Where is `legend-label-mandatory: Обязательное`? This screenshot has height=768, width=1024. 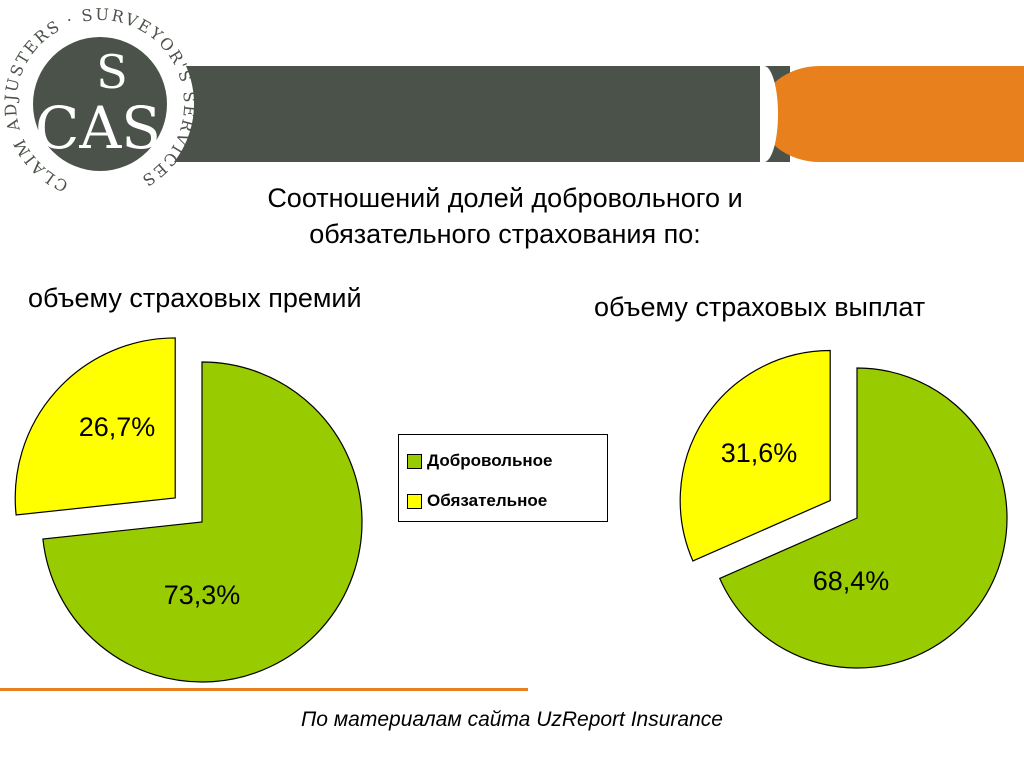
legend-label-mandatory: Обязательное is located at coordinates (487, 500).